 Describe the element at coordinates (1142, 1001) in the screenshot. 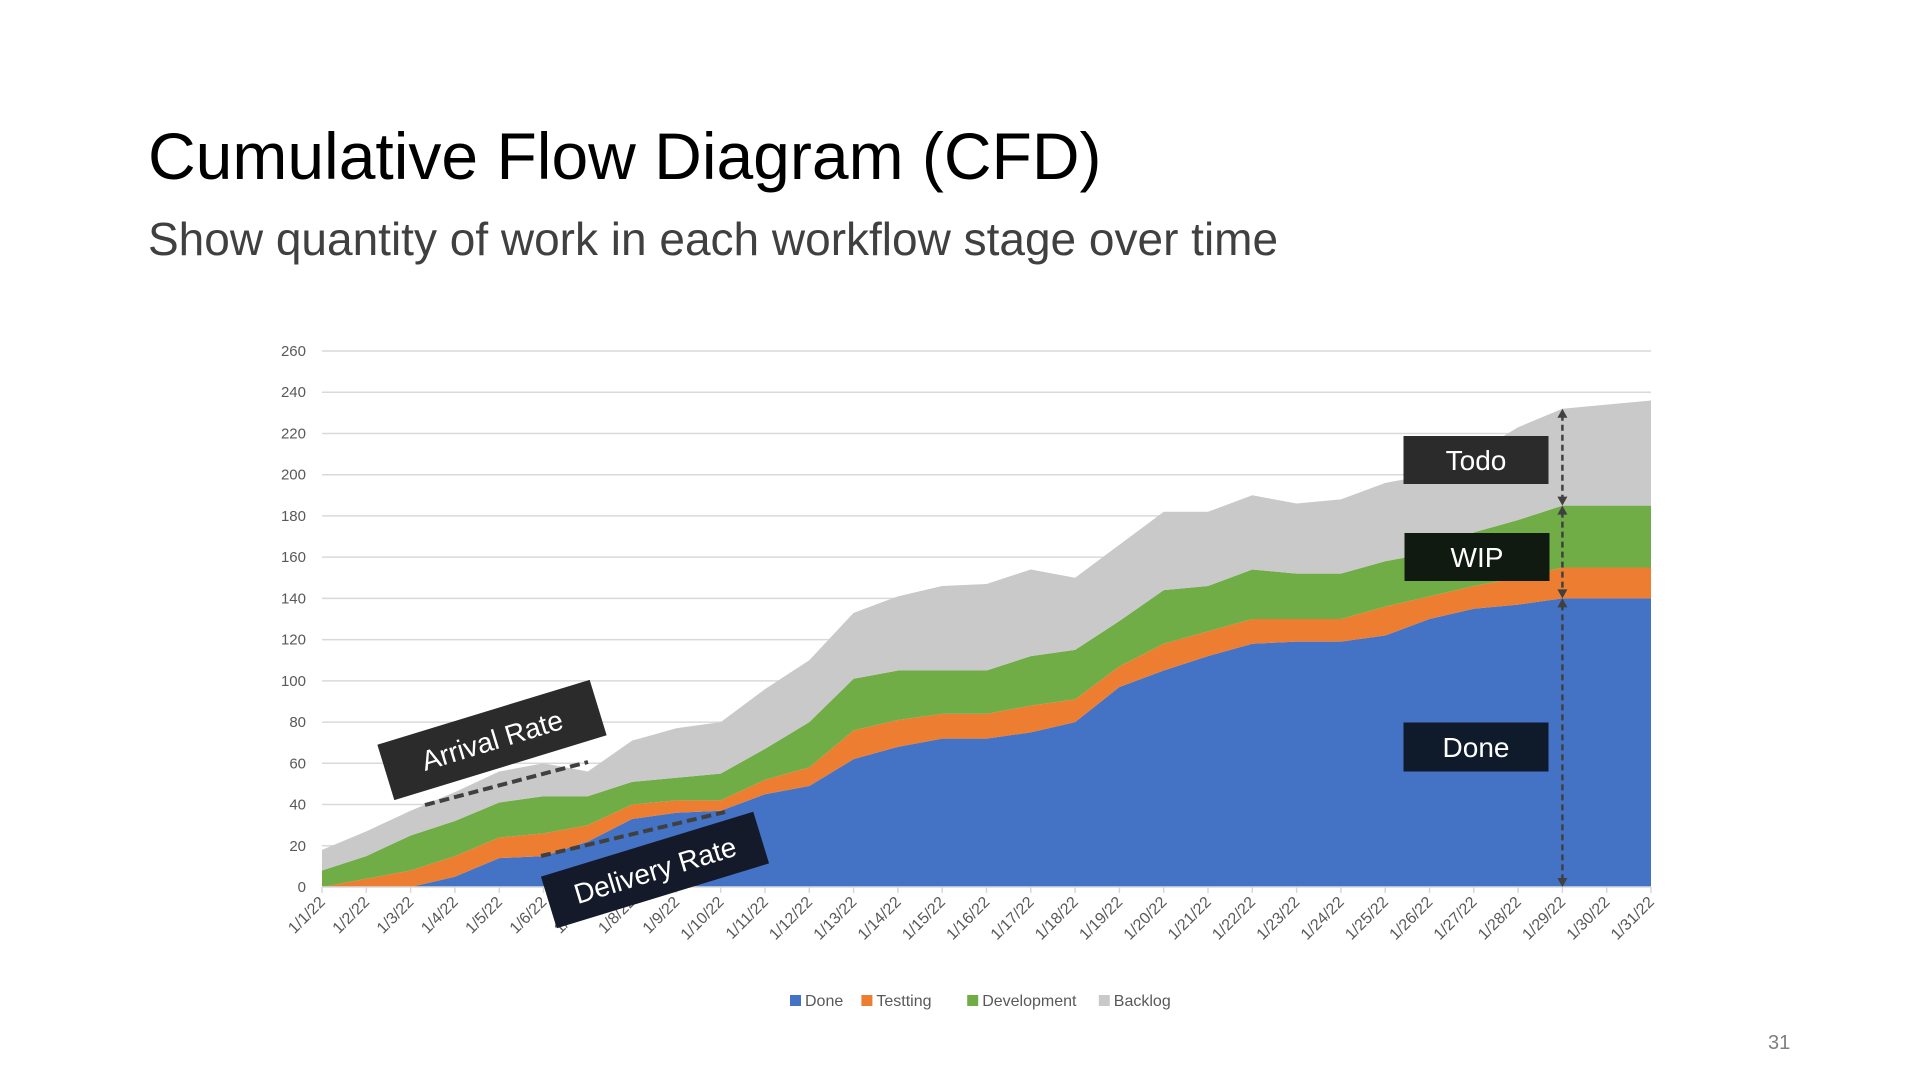

I see `legend-label-backlog: Backlog` at that location.